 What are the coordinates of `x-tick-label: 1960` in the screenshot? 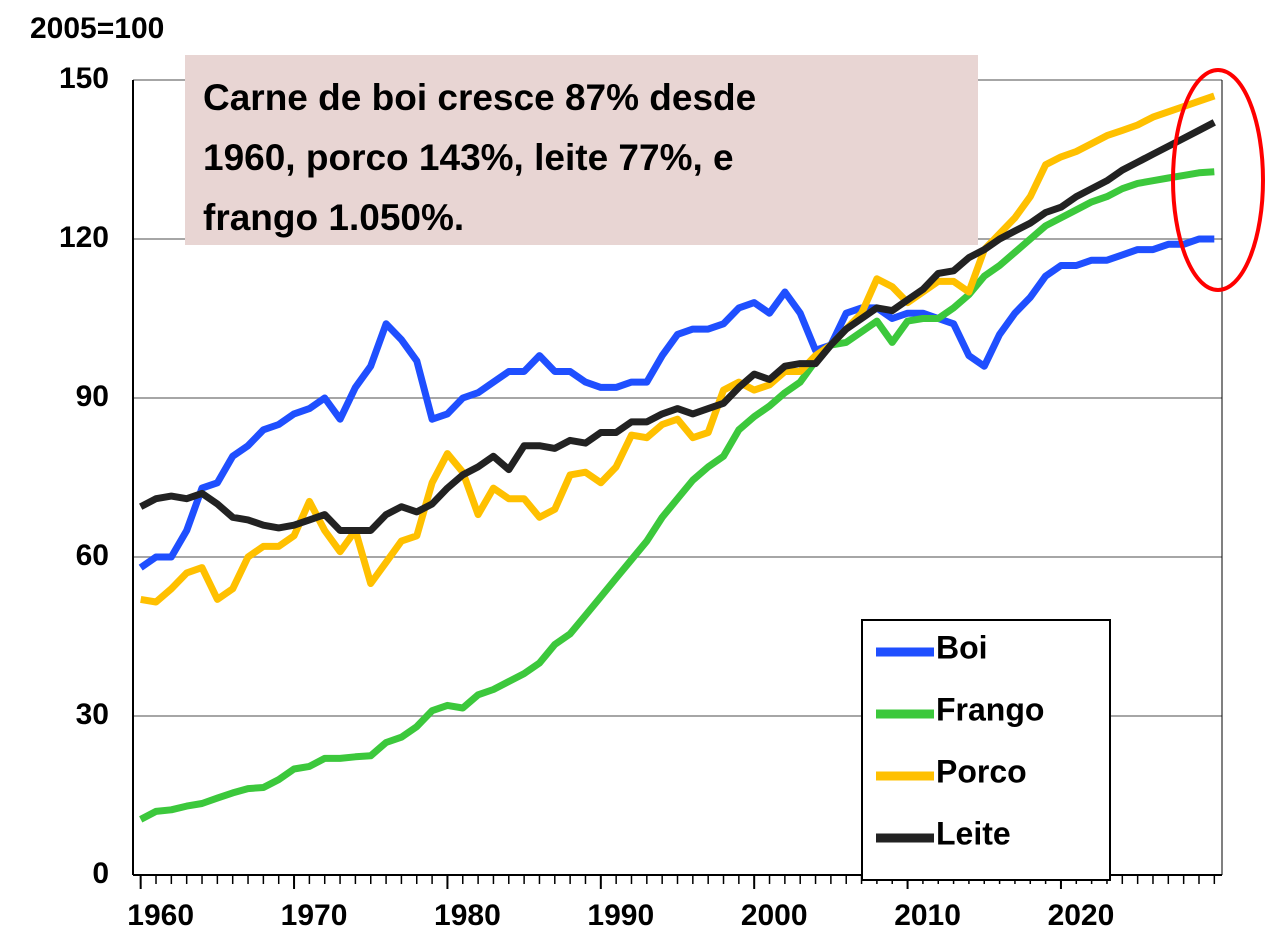 It's located at (160, 915).